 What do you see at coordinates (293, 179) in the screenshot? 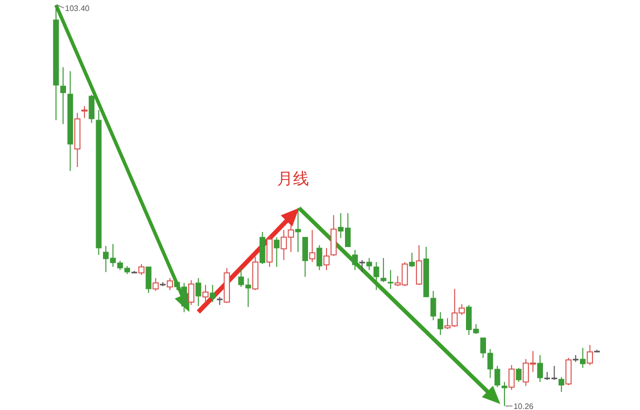
I see `annotation: 月线` at bounding box center [293, 179].